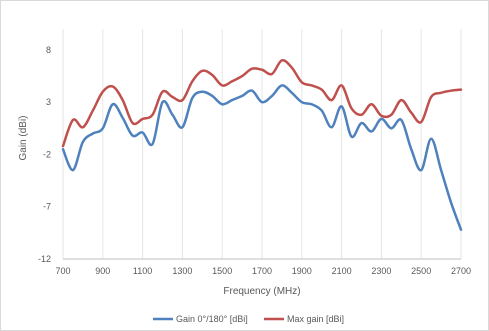  I want to click on x-tick-label: 900, so click(102, 271).